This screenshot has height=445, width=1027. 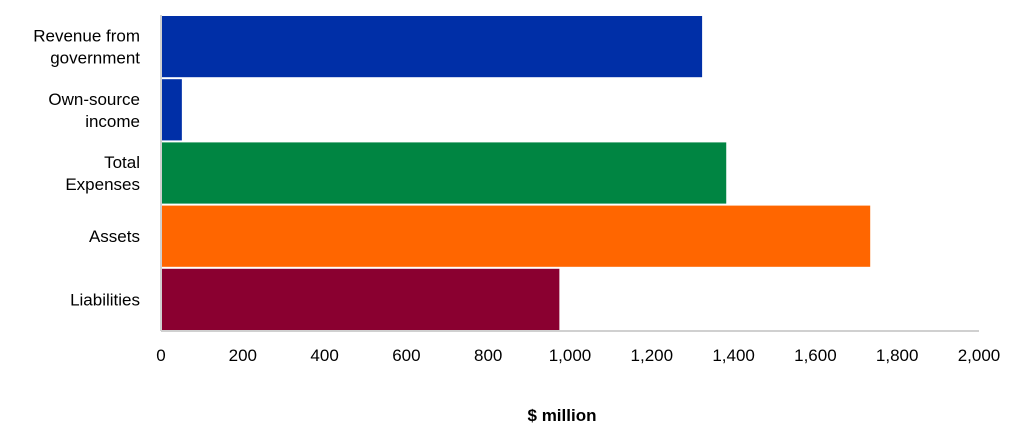 What do you see at coordinates (114, 236) in the screenshot?
I see `category-label: Assets` at bounding box center [114, 236].